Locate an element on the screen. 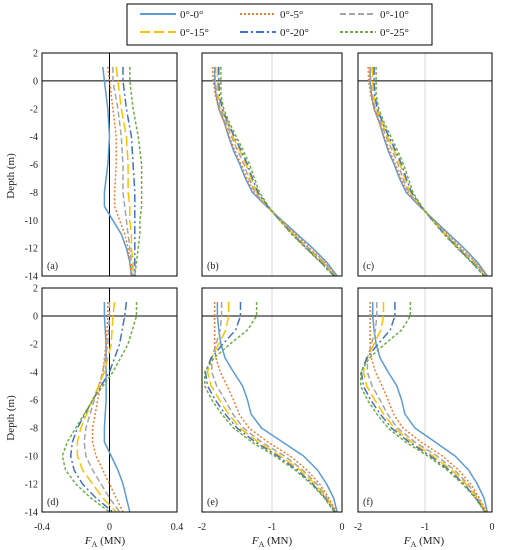 Image resolution: width=515 pixels, height=550 pixels. panel-c: (c) is located at coordinates (425, 164).